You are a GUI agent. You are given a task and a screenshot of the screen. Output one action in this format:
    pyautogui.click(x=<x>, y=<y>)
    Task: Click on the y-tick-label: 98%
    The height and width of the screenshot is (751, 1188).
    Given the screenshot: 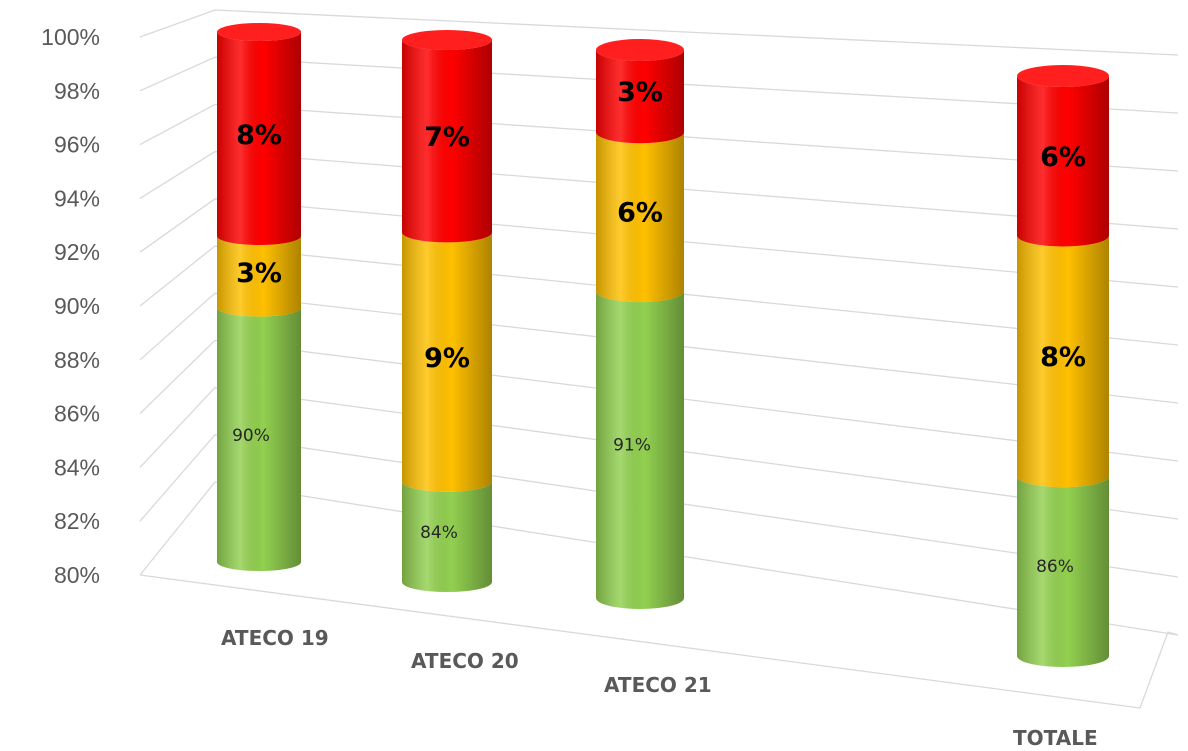 What is the action you would take?
    pyautogui.click(x=77, y=91)
    